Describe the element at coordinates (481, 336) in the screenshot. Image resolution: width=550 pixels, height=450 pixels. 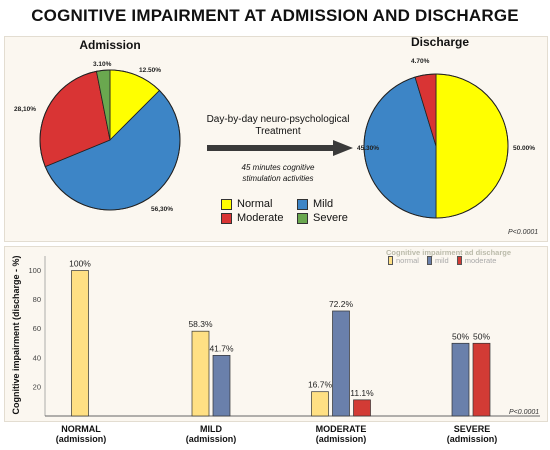
I see `bar-label-severe-moderate: 50%` at that location.